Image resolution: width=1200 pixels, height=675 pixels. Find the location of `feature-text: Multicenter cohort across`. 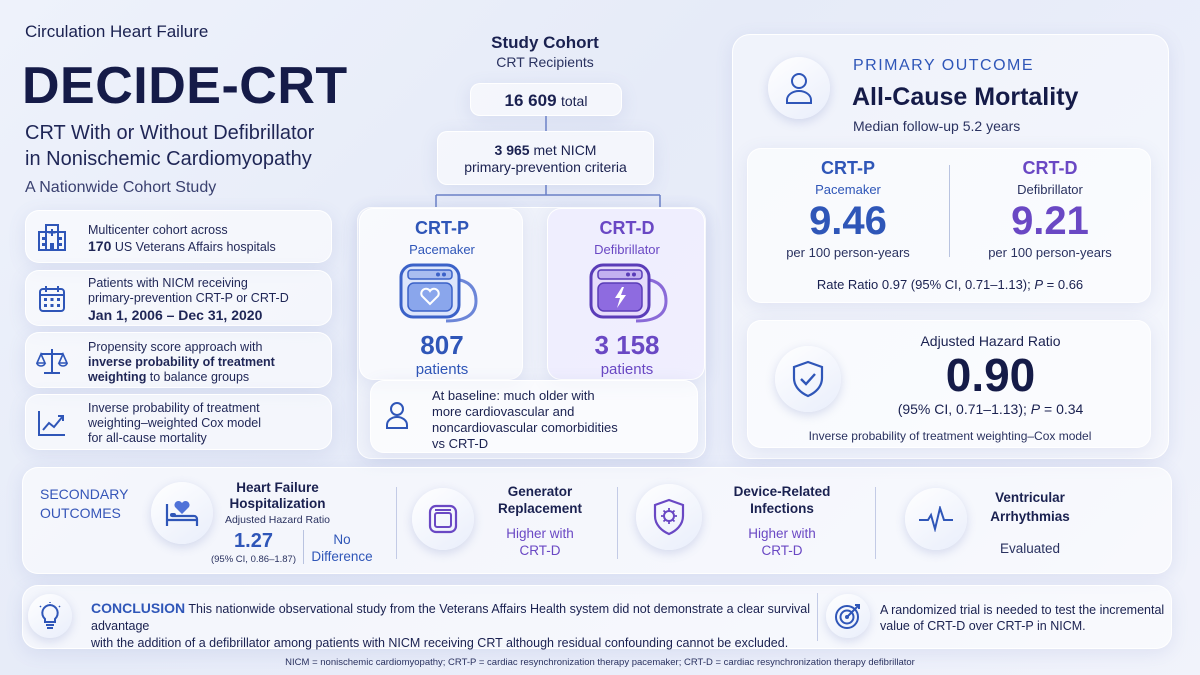

feature-text: Multicenter cohort across is located at coordinates (158, 230).